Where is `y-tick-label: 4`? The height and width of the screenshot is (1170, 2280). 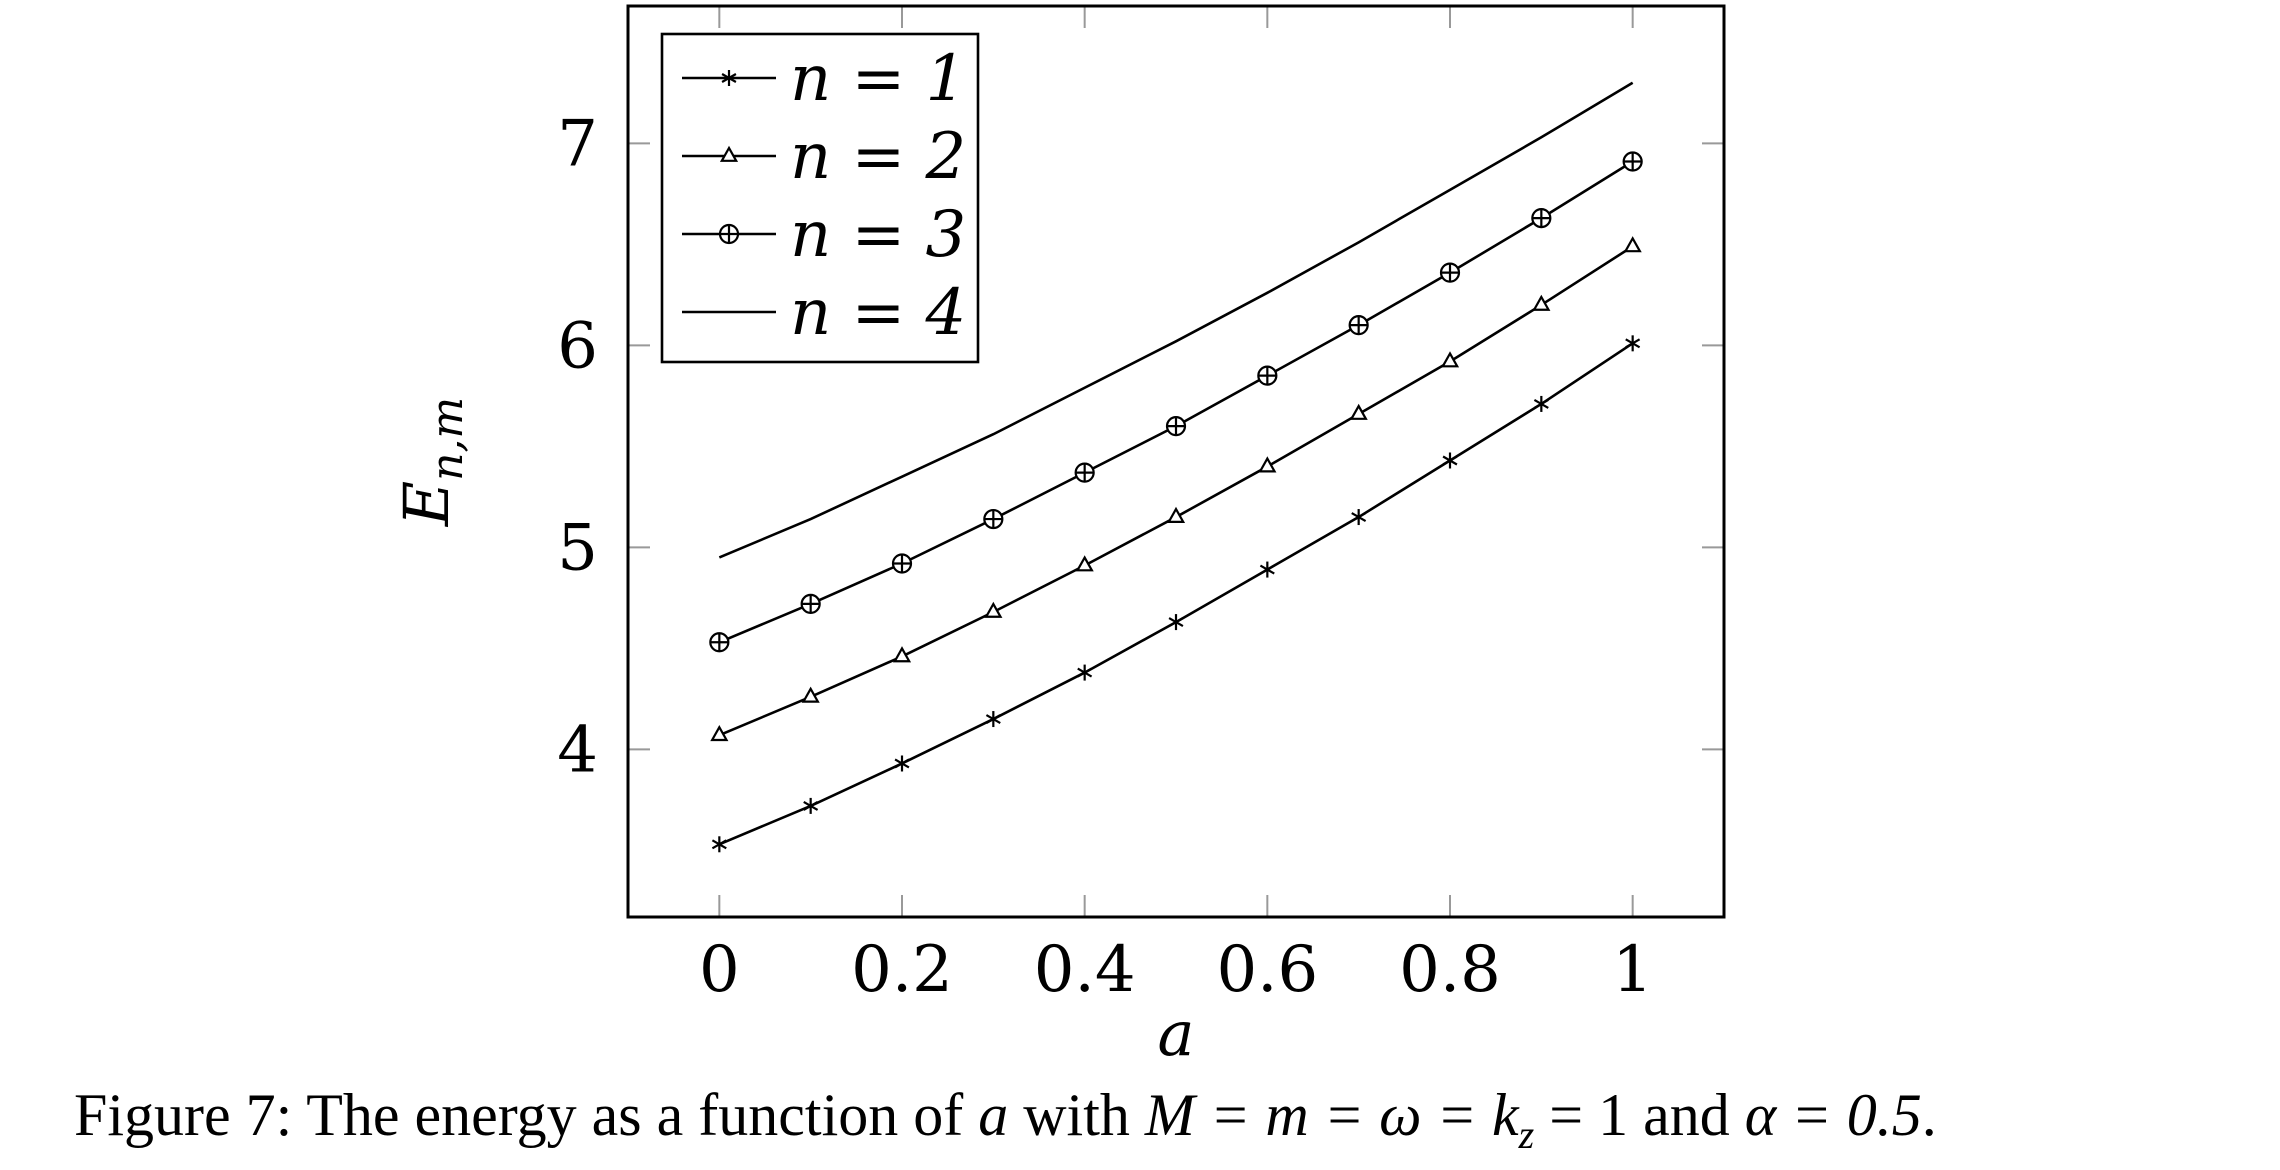 y-tick-label: 4 is located at coordinates (577, 750).